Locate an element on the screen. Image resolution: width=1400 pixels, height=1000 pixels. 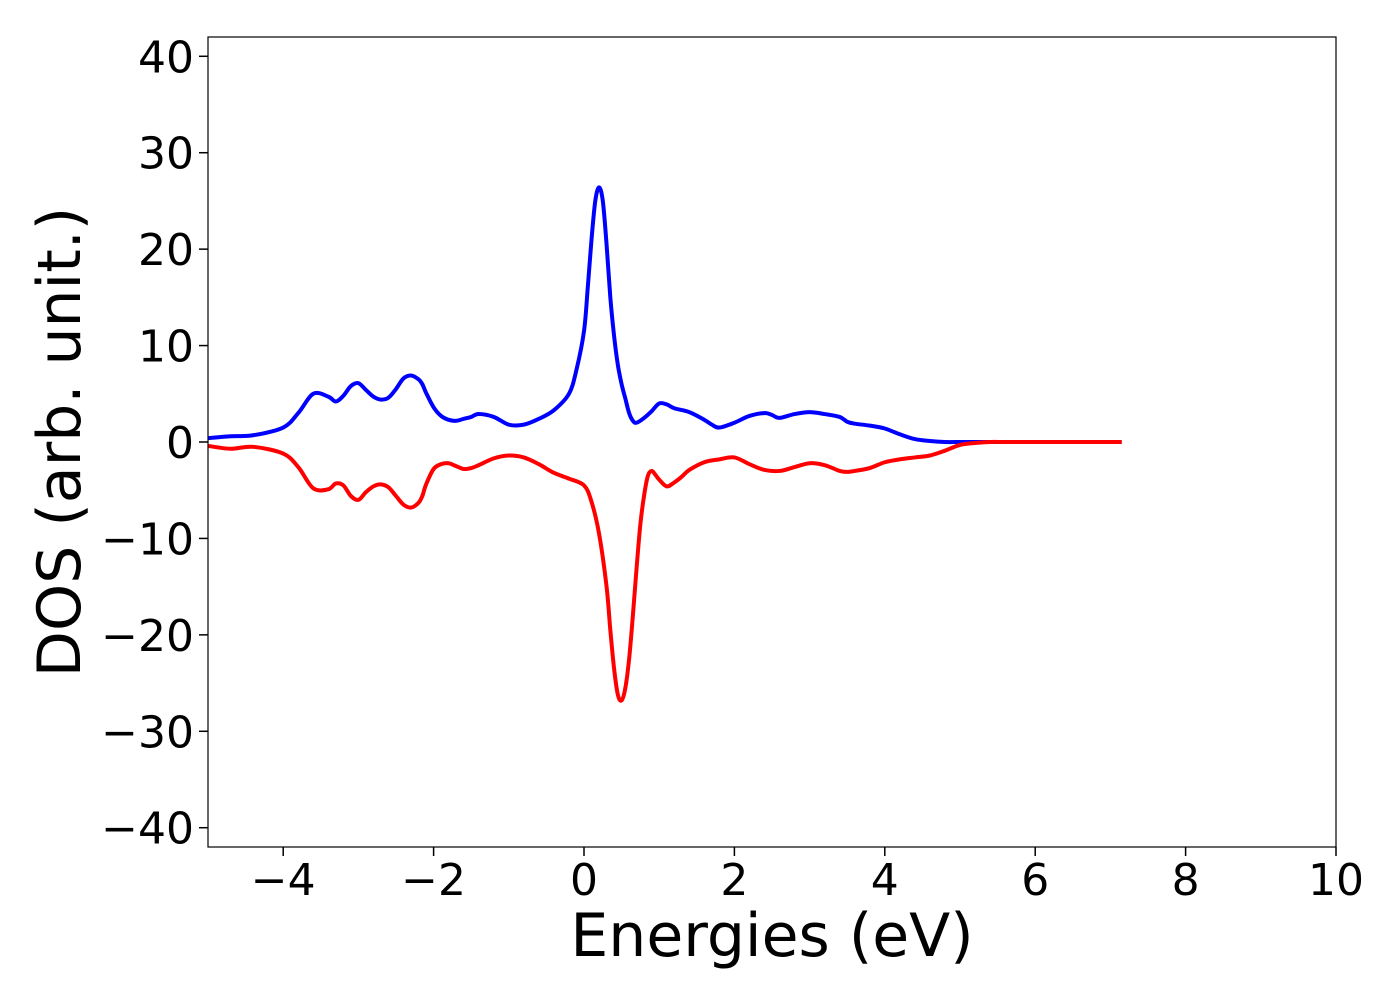
x-tick-label: 2 is located at coordinates (734, 880).